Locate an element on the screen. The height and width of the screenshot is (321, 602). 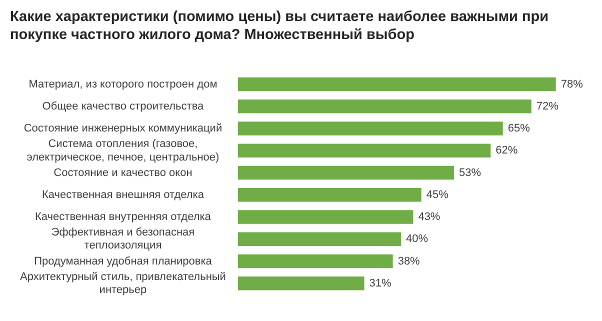
y-tick-label: Материал, из которого построен дом is located at coordinates (123, 84).